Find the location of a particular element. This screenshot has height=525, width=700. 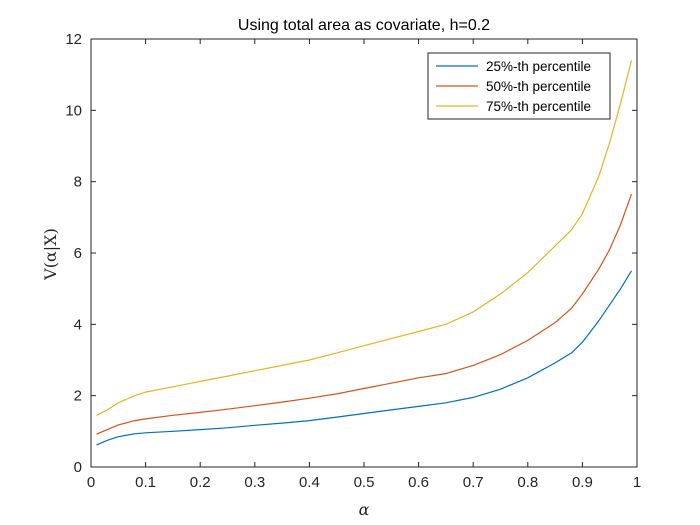

y-tick-label: 10 is located at coordinates (73, 110).